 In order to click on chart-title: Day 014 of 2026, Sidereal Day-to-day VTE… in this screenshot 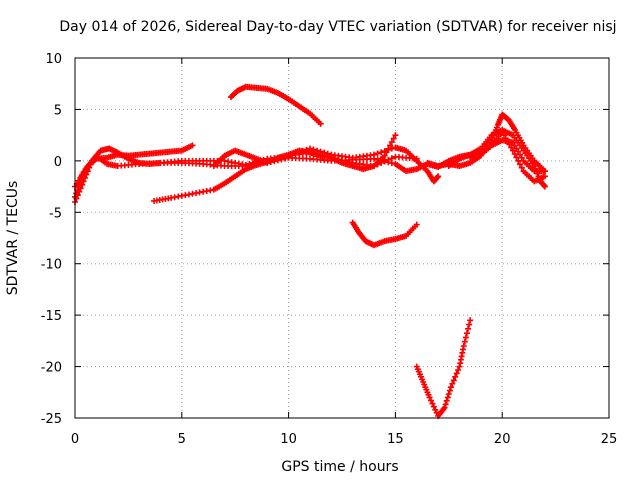, I will do `click(337, 27)`.